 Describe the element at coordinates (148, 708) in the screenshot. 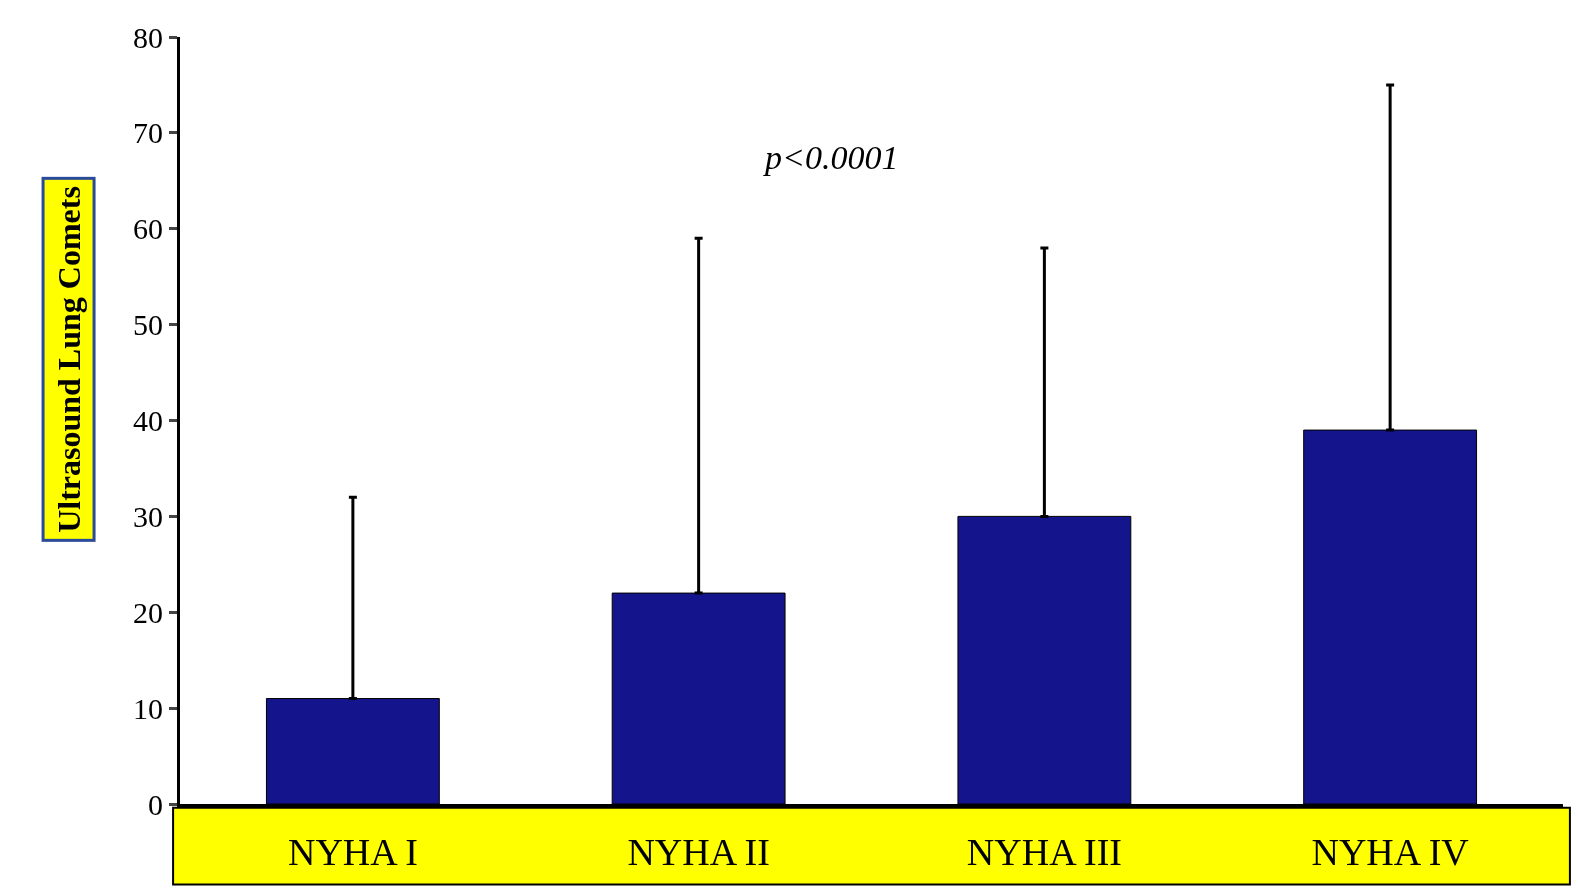

I see `y-tick-label: 10` at that location.